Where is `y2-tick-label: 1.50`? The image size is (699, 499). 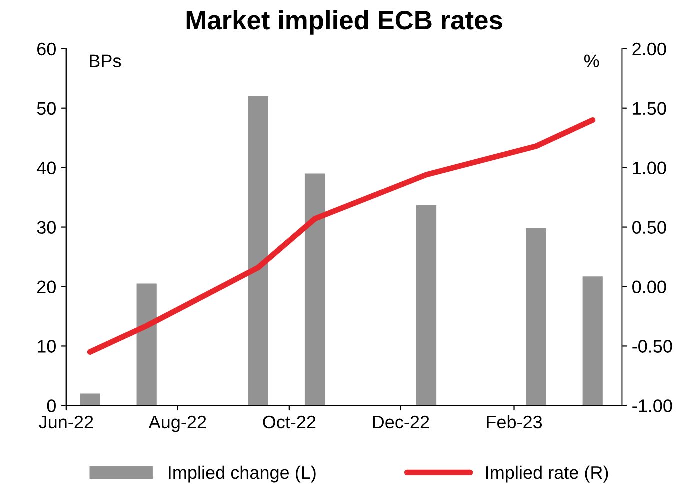 y2-tick-label: 1.50 is located at coordinates (649, 109).